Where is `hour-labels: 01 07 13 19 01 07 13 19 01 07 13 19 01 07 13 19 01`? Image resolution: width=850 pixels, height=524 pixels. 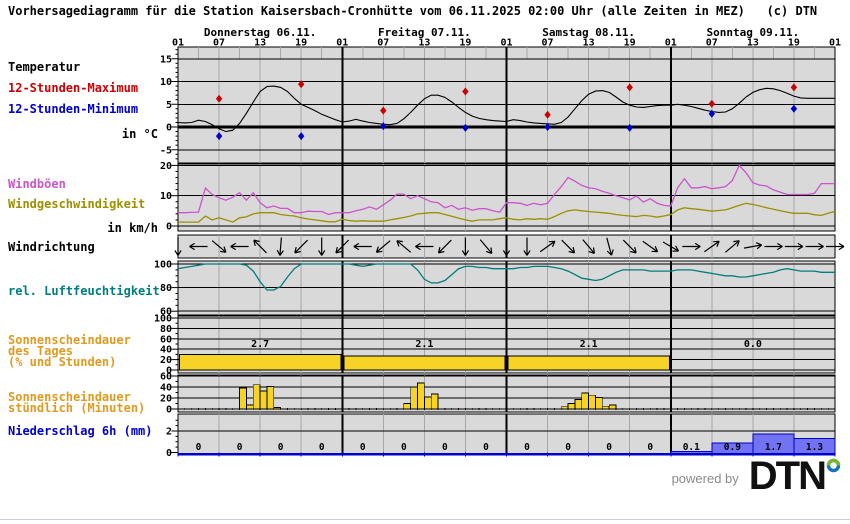 hour-labels: 01 07 13 19 01 07 13 19 01 07 13 19 01 07 13 19 01 is located at coordinates (506, 43).